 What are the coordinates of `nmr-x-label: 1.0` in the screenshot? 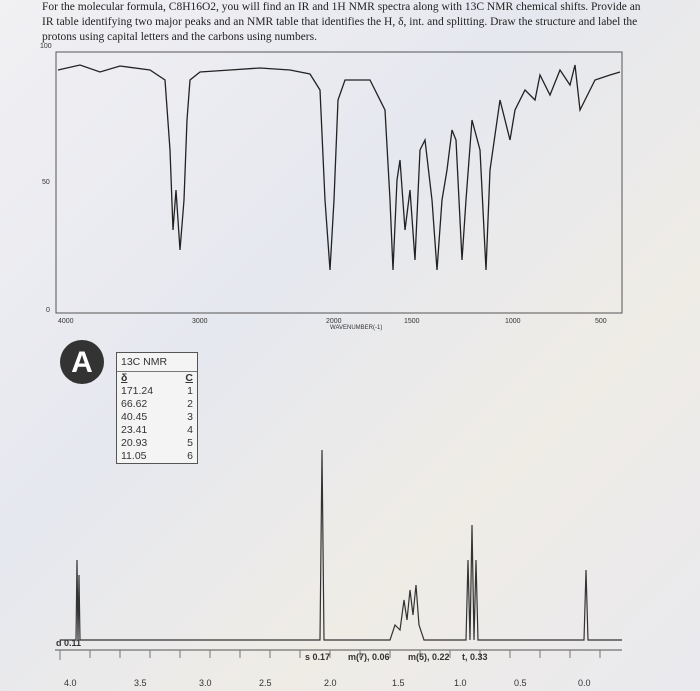 It's located at (460, 683).